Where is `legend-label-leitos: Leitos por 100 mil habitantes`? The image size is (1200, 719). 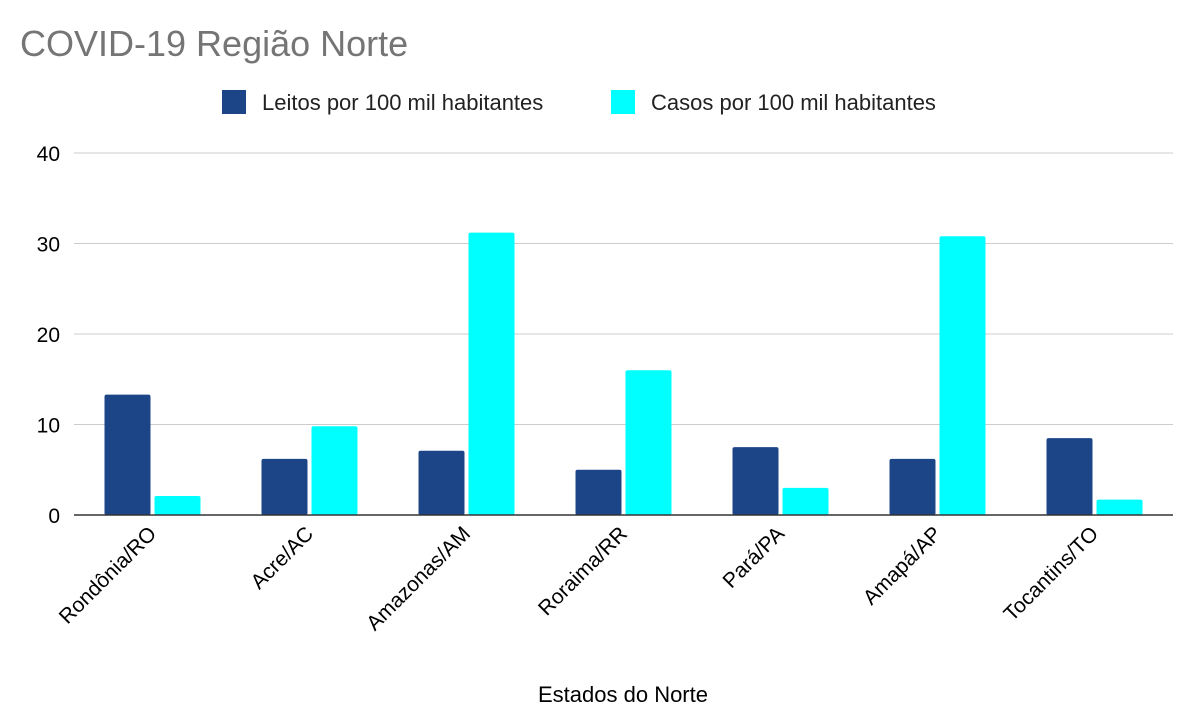 legend-label-leitos: Leitos por 100 mil habitantes is located at coordinates (402, 102).